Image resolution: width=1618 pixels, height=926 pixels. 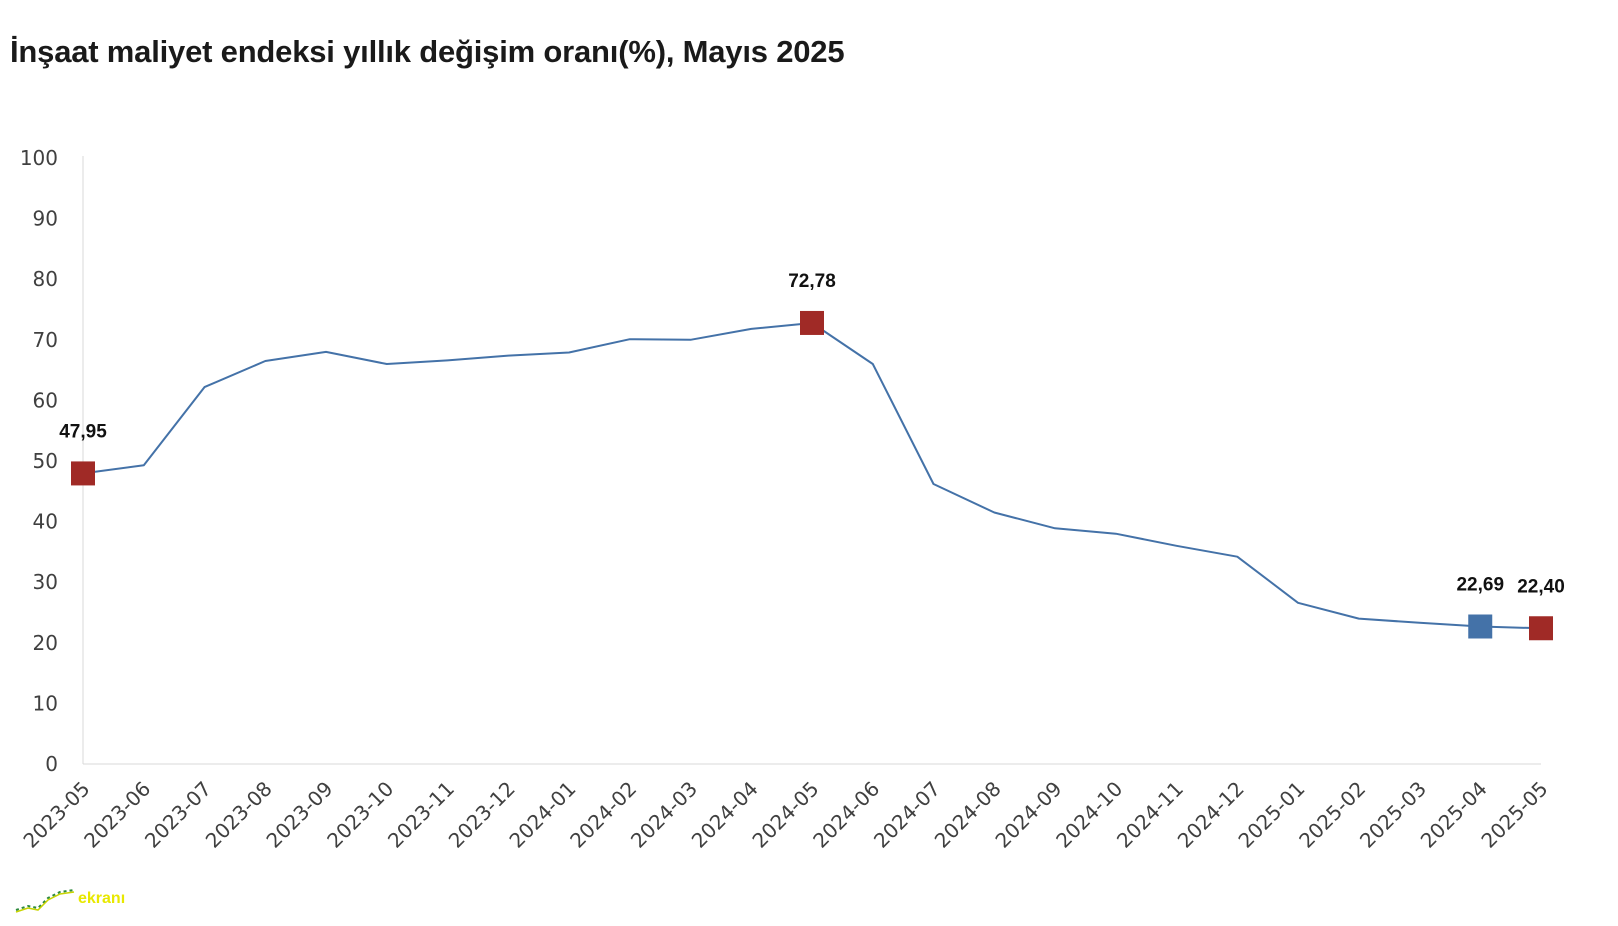 I want to click on x-tick-label: 2023-09, so click(x=299, y=815).